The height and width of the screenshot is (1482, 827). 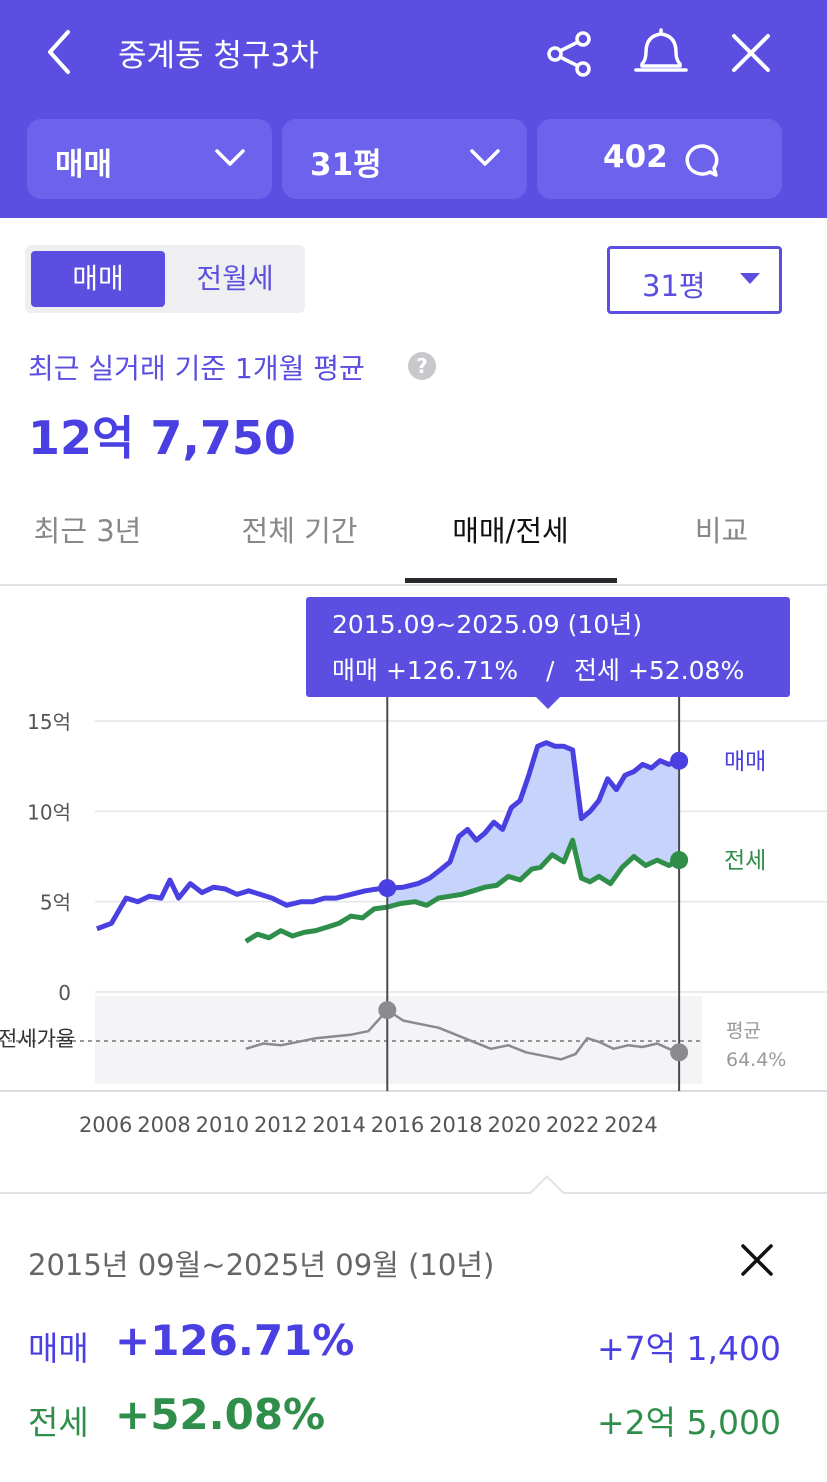 What do you see at coordinates (635, 157) in the screenshot?
I see `comment-count: 402` at bounding box center [635, 157].